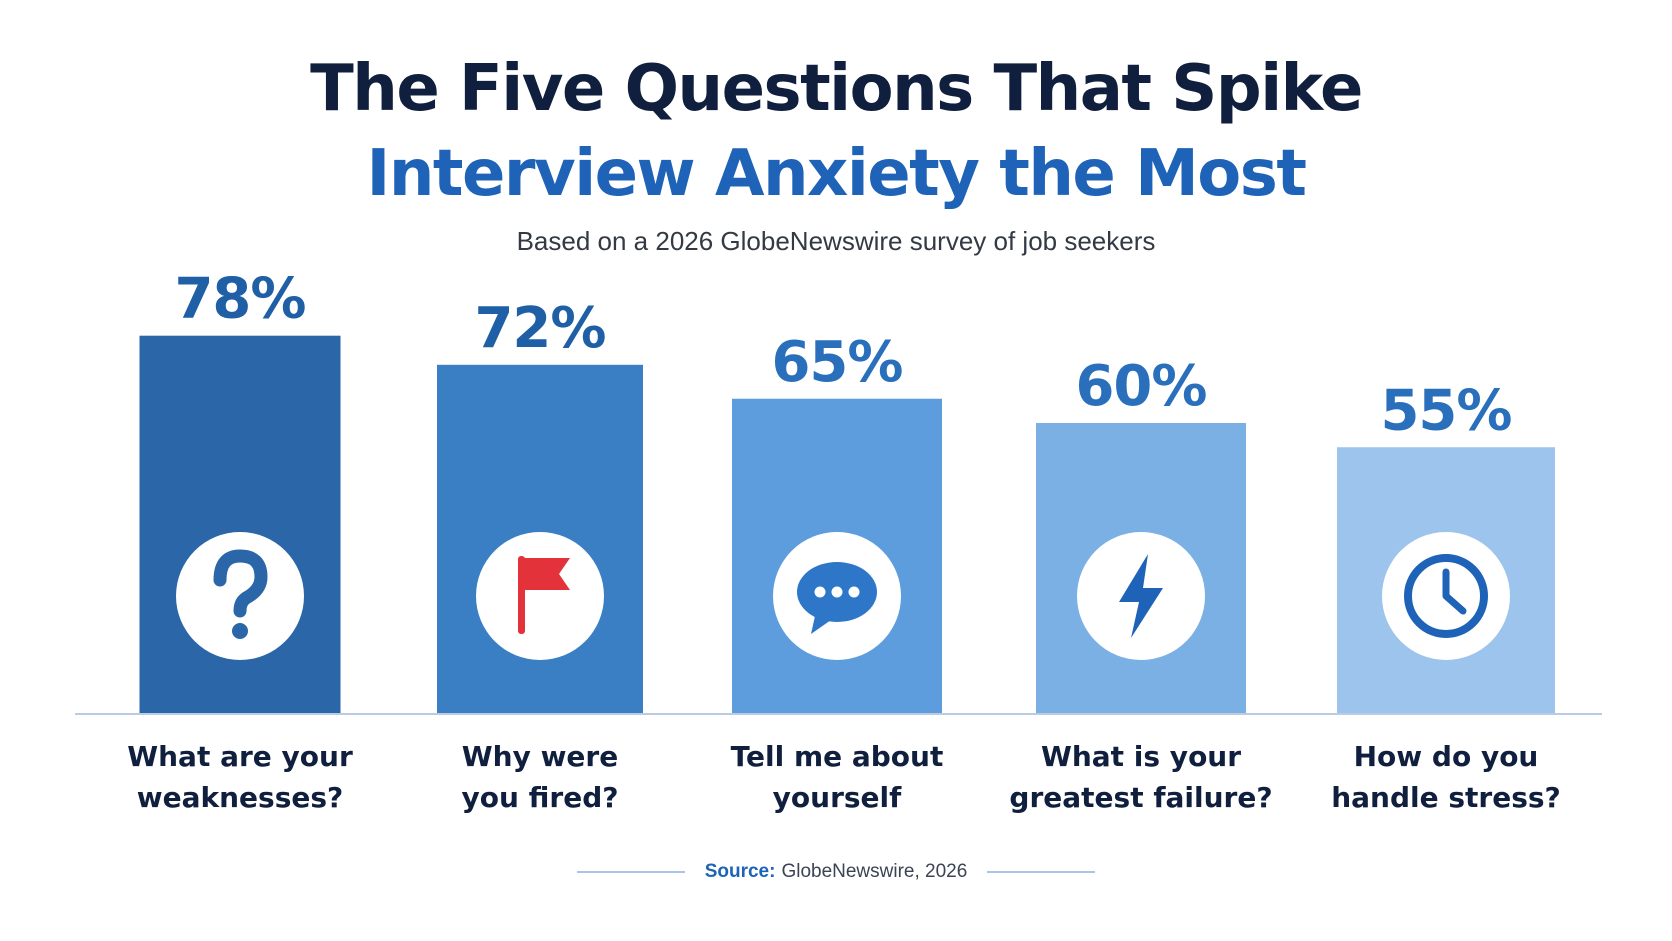 The height and width of the screenshot is (941, 1672). What do you see at coordinates (836, 174) in the screenshot?
I see `chart-title-line-2: Interview Anxiety the Most` at bounding box center [836, 174].